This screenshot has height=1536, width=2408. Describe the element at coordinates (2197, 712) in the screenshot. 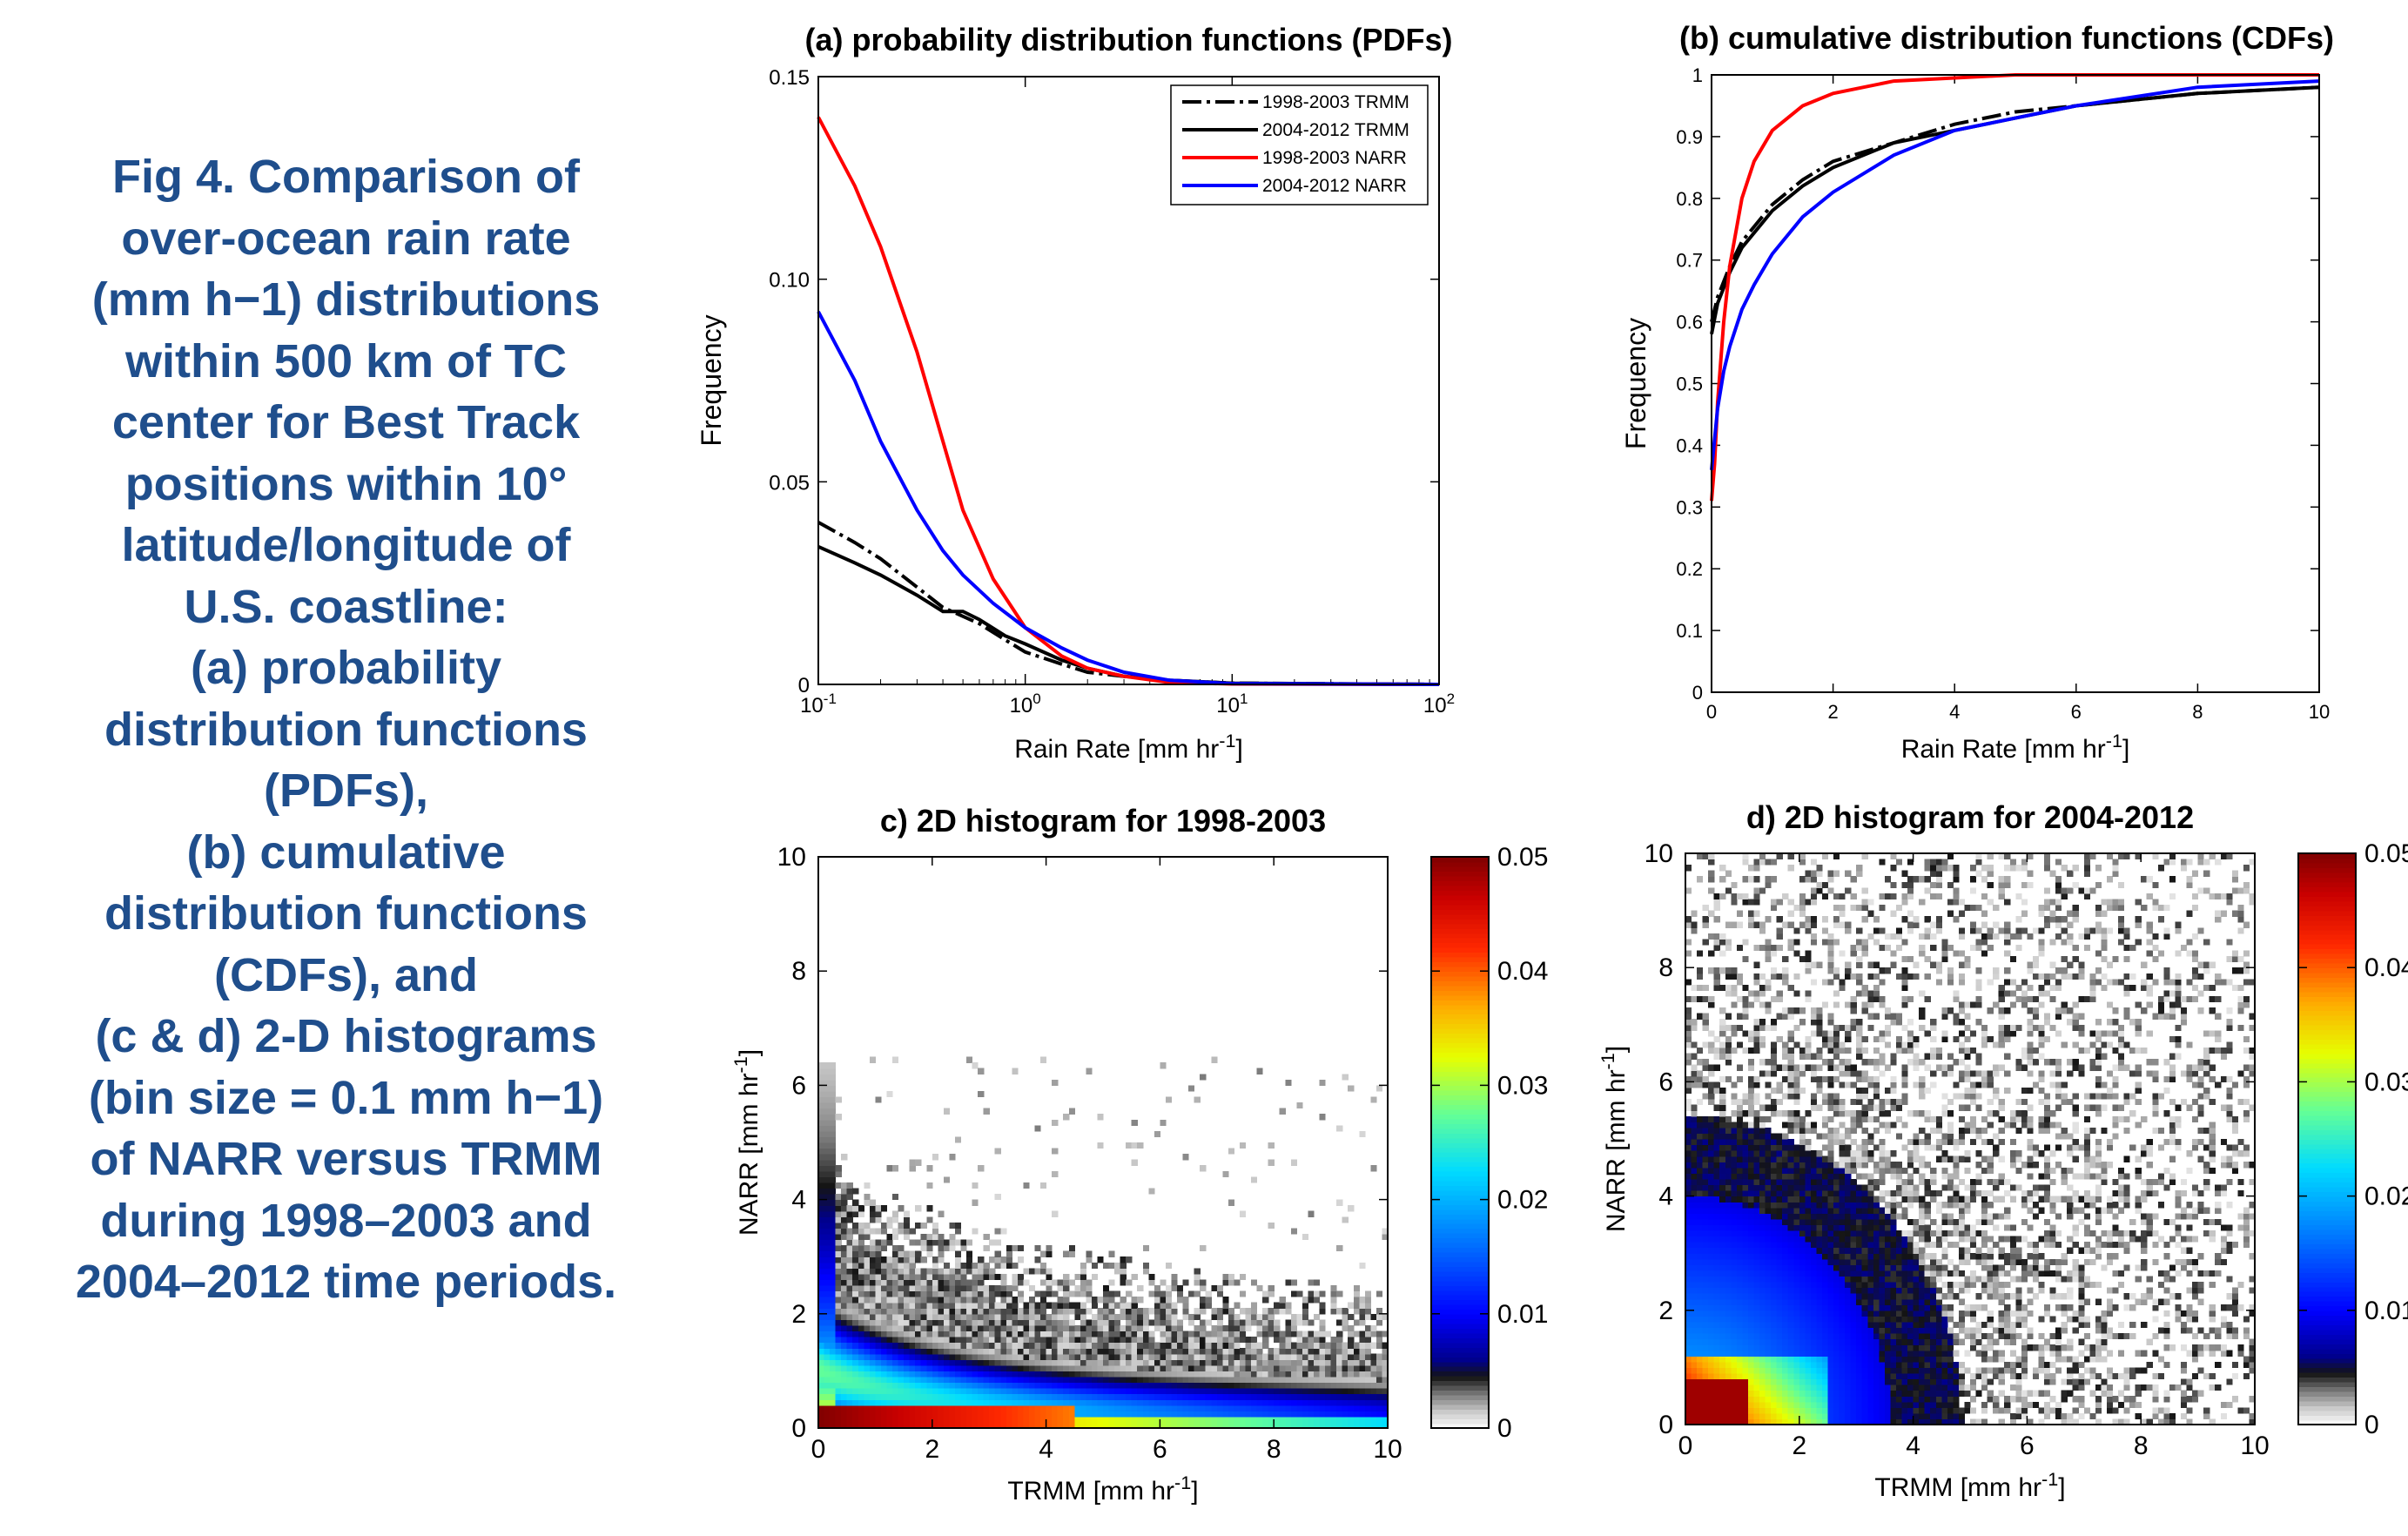

I see `x-tick-label: 8` at that location.